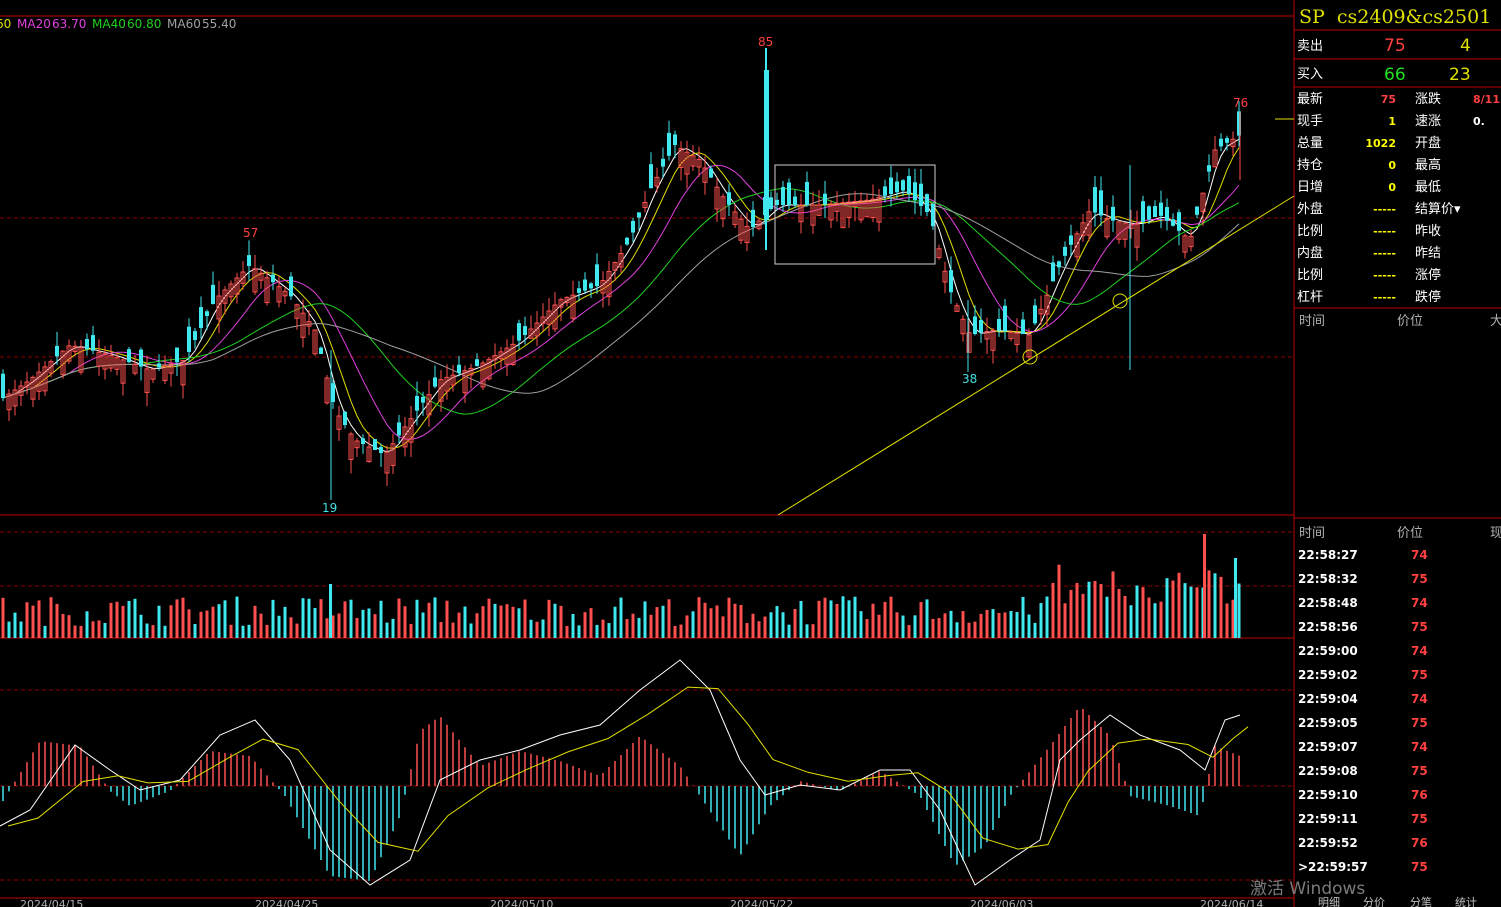 The height and width of the screenshot is (907, 1501). What do you see at coordinates (765, 42) in the screenshot?
I see `peak-label-85: 85` at bounding box center [765, 42].